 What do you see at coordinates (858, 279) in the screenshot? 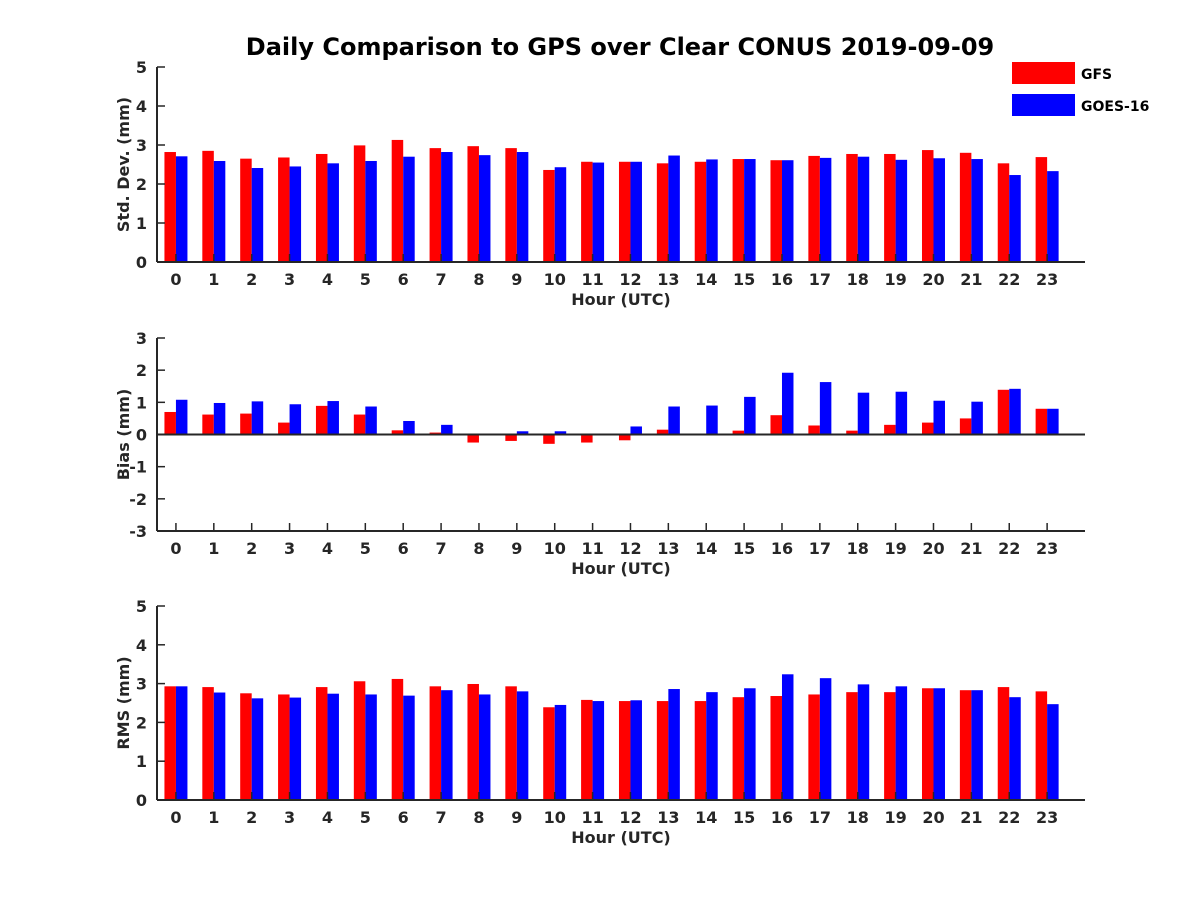
I see `x-tick-label-stddev-18: 18` at bounding box center [858, 279].